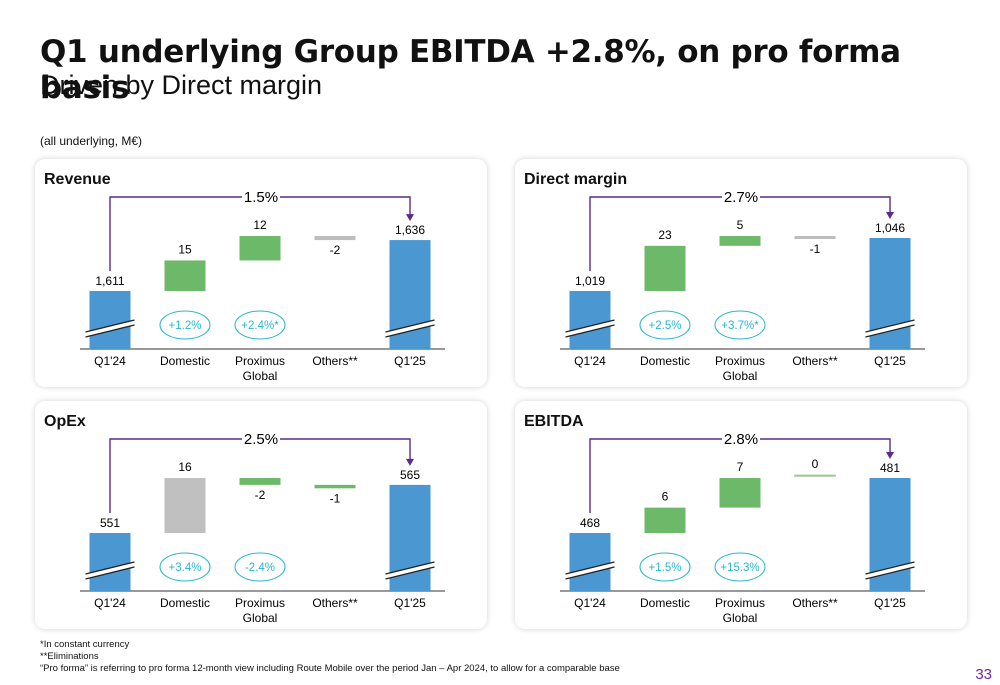 This screenshot has width=1000, height=685. What do you see at coordinates (109, 281) in the screenshot?
I see `value-label: 1,611` at bounding box center [109, 281].